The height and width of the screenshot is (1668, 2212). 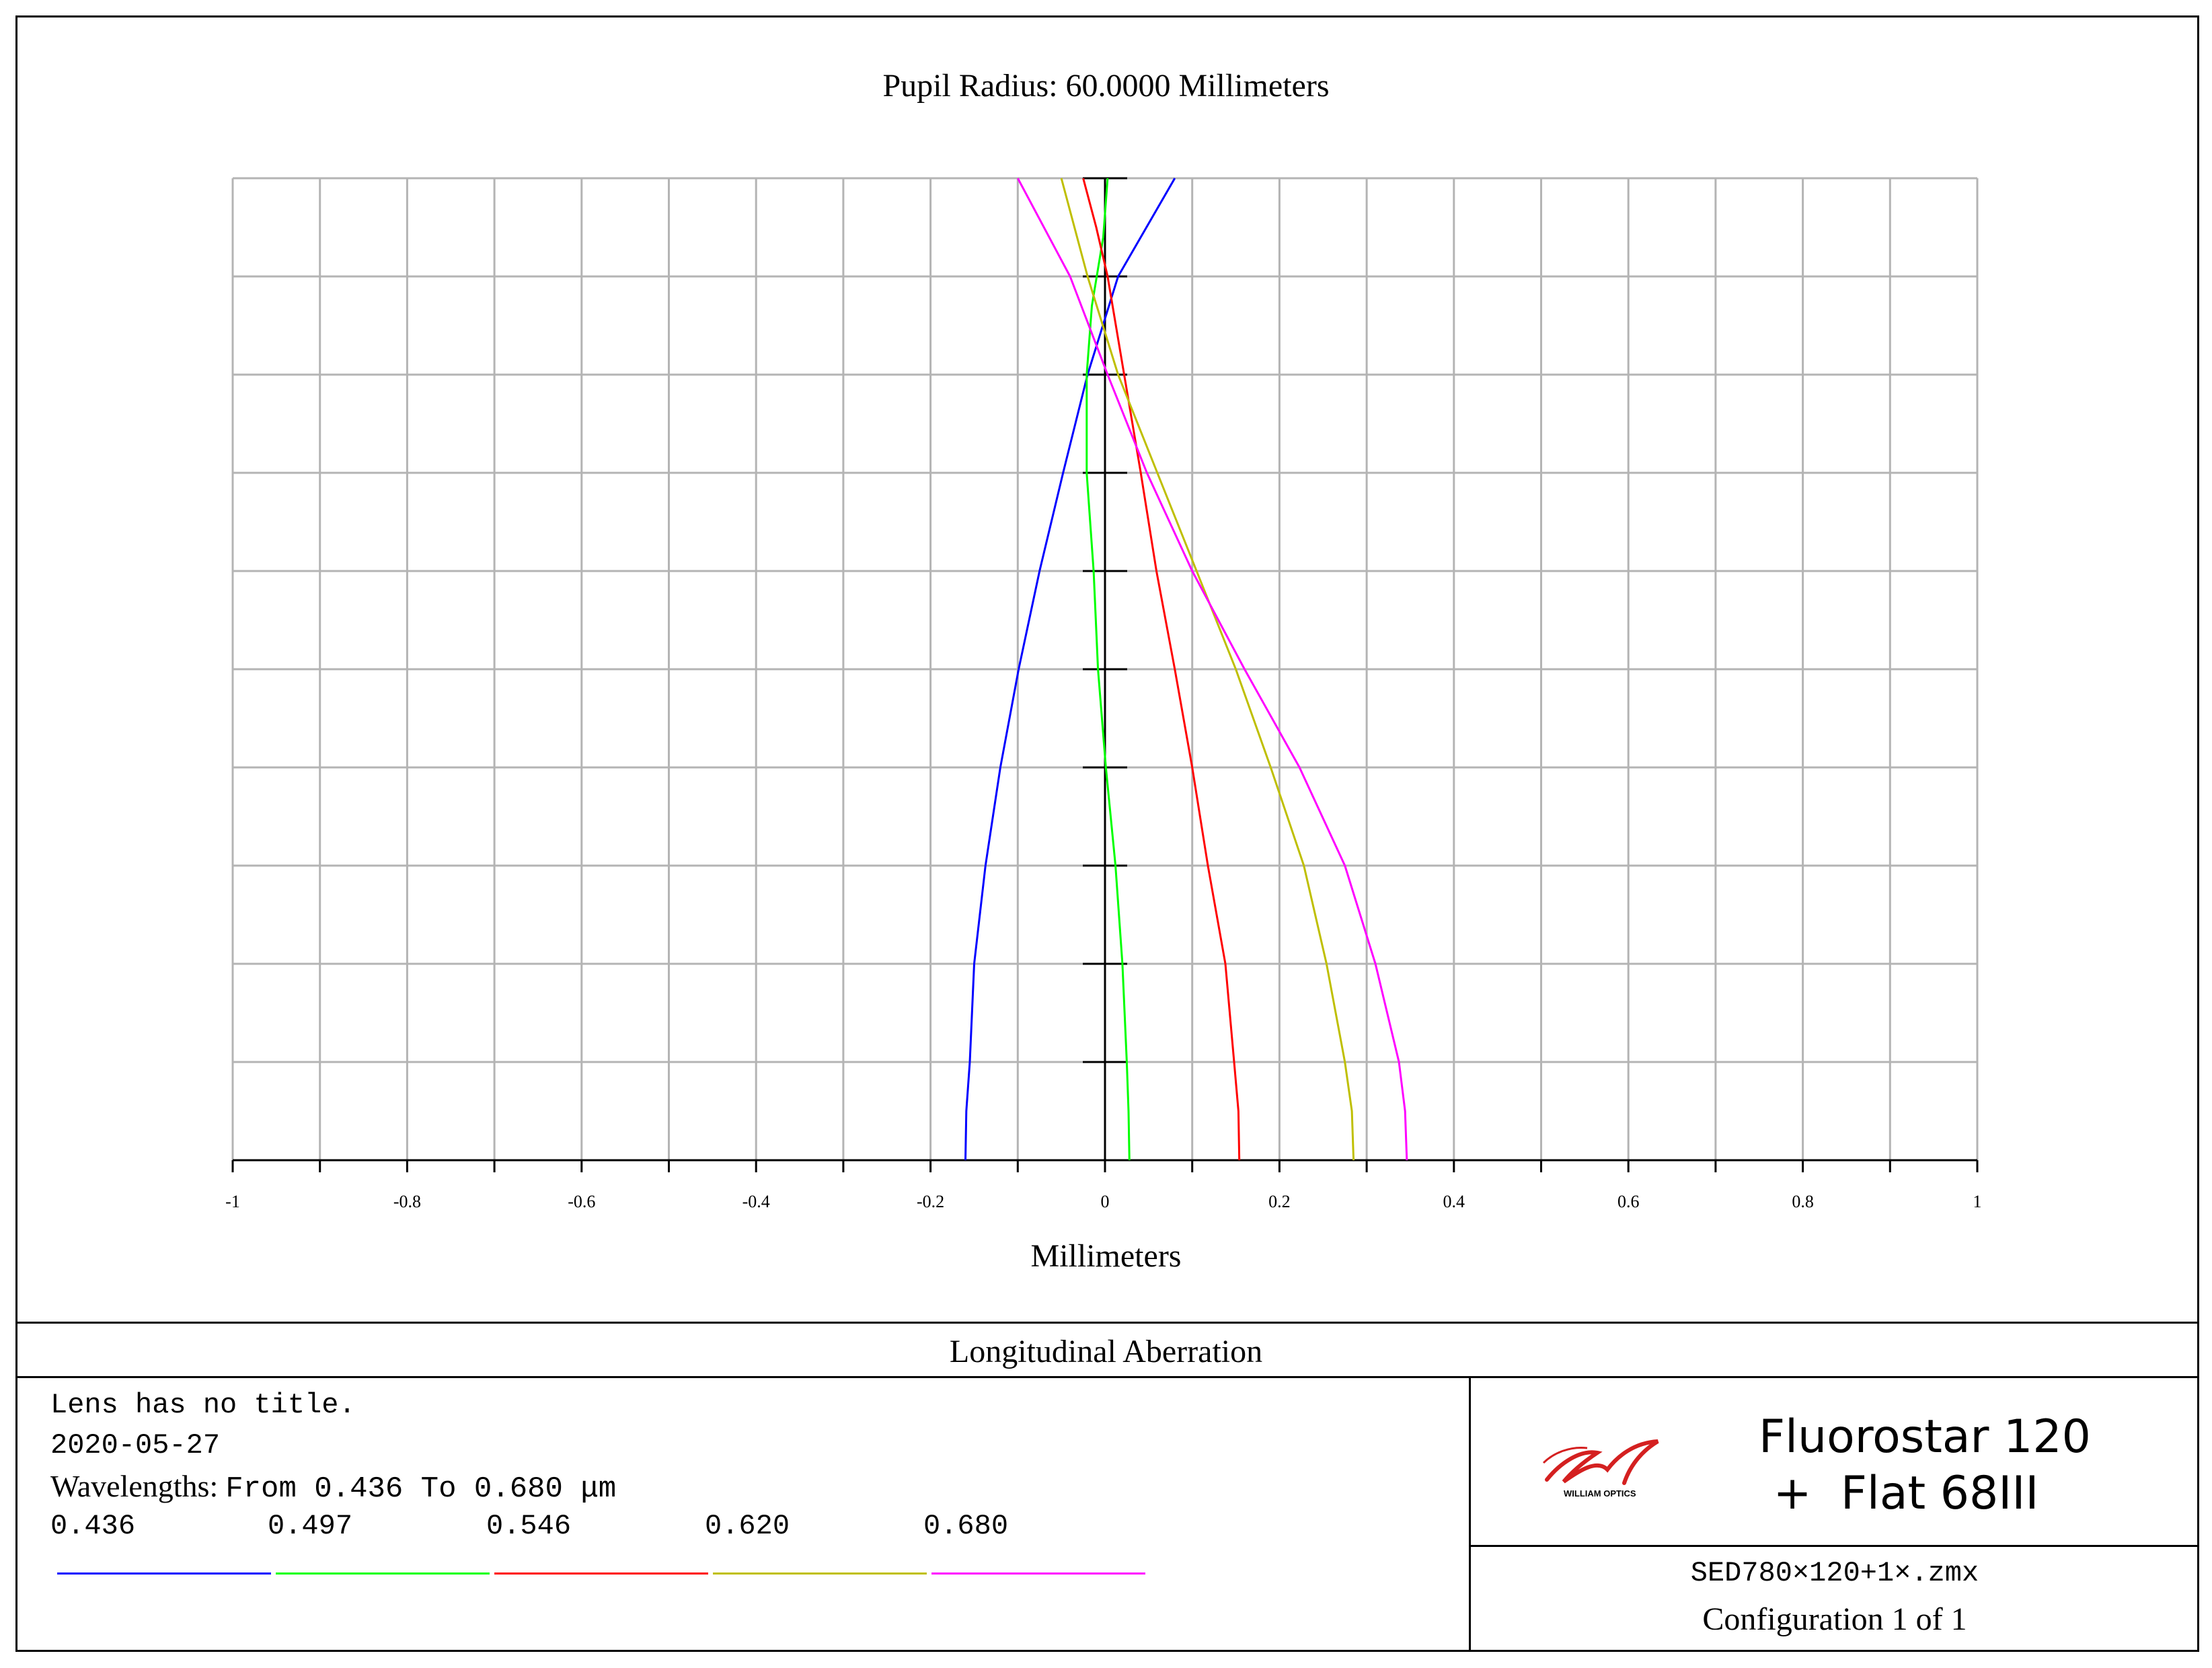 What do you see at coordinates (1470, 1514) in the screenshot?
I see `footer-vertical-divider` at bounding box center [1470, 1514].